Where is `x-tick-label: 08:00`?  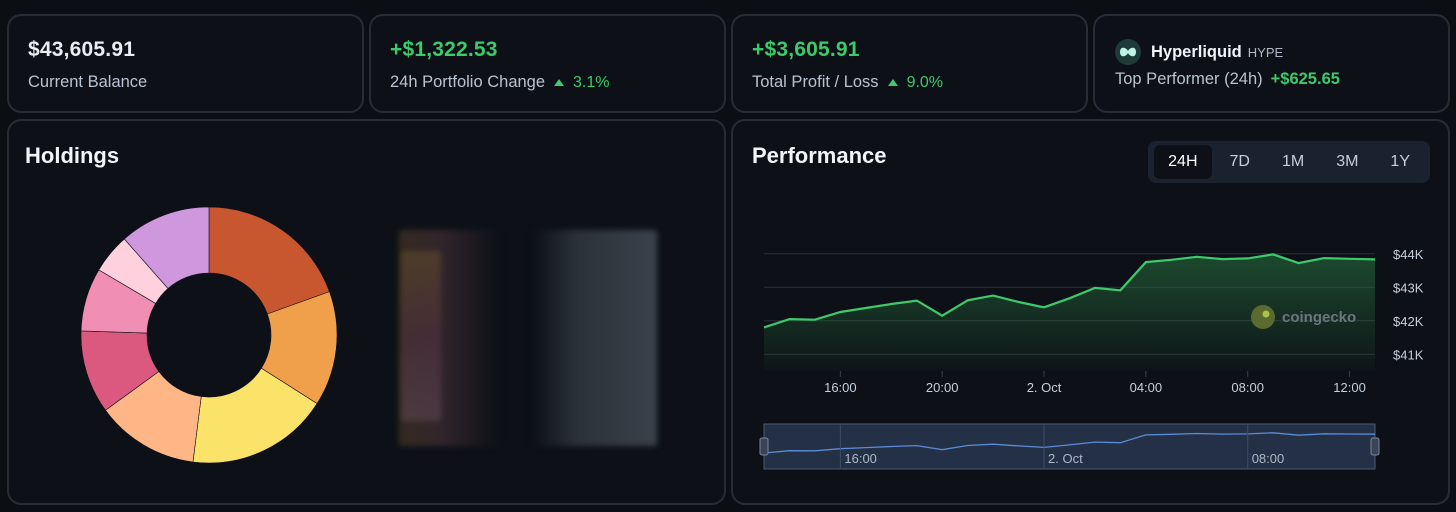 x-tick-label: 08:00 is located at coordinates (1247, 387).